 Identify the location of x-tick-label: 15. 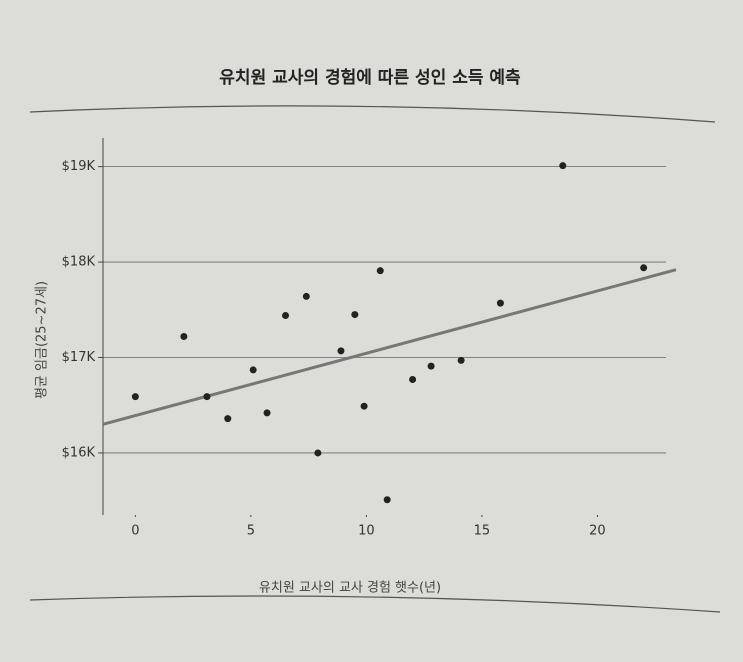
(482, 531).